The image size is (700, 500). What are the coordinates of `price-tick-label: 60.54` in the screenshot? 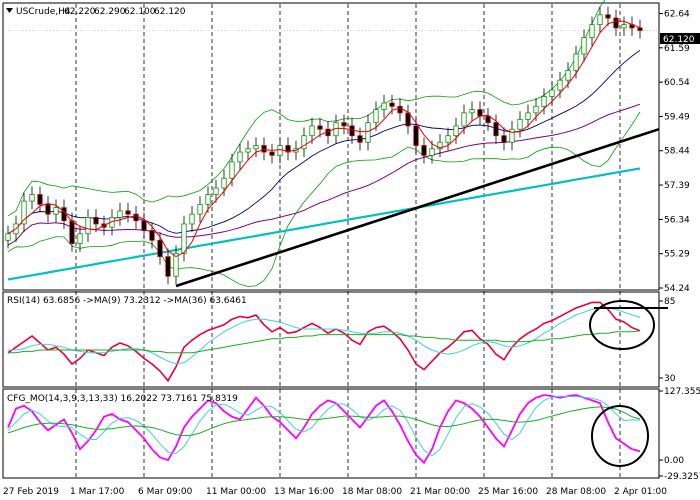 It's located at (677, 83).